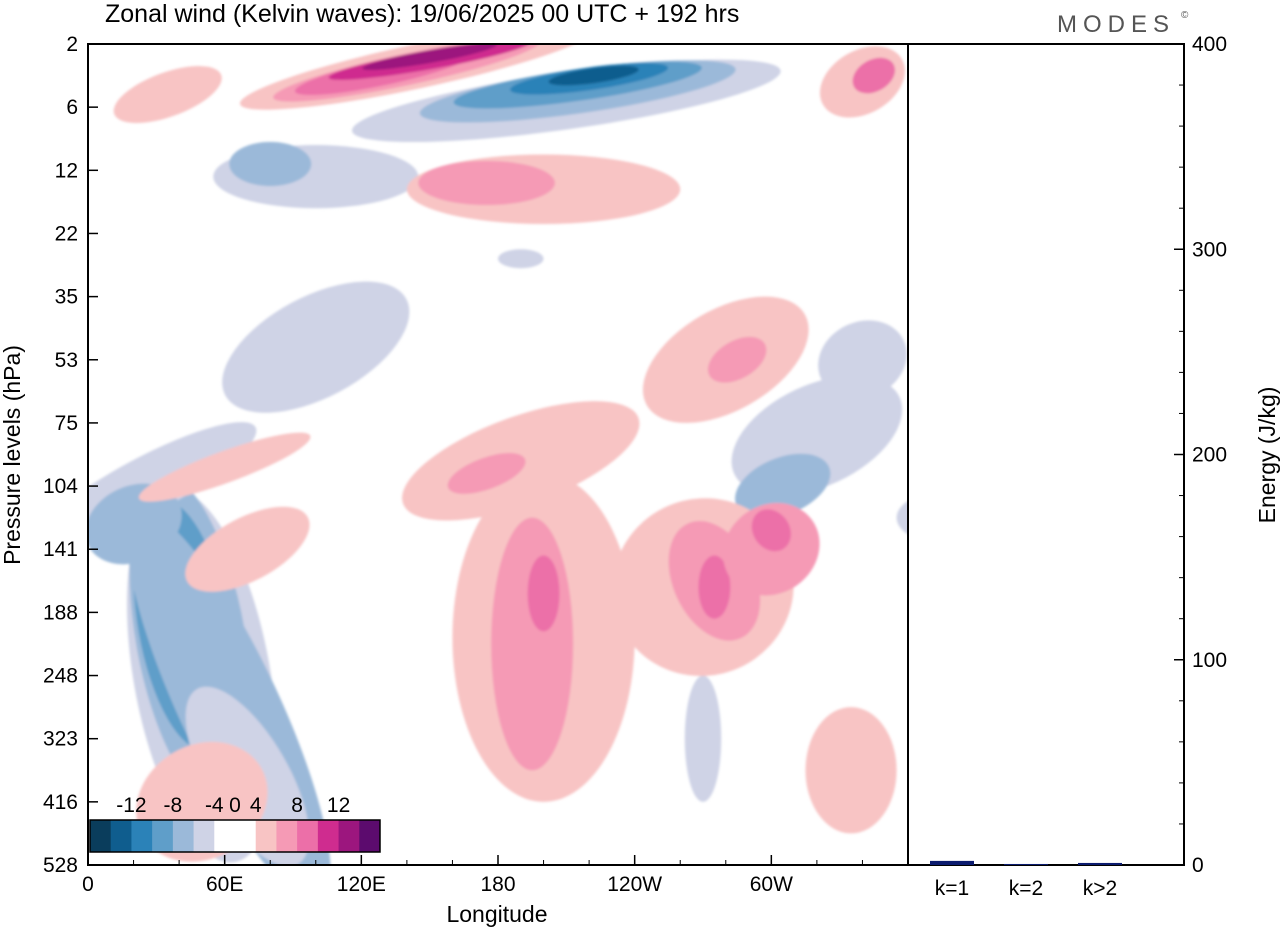 The image size is (1280, 930). What do you see at coordinates (952, 888) in the screenshot?
I see `energy-category-label: k=1` at bounding box center [952, 888].